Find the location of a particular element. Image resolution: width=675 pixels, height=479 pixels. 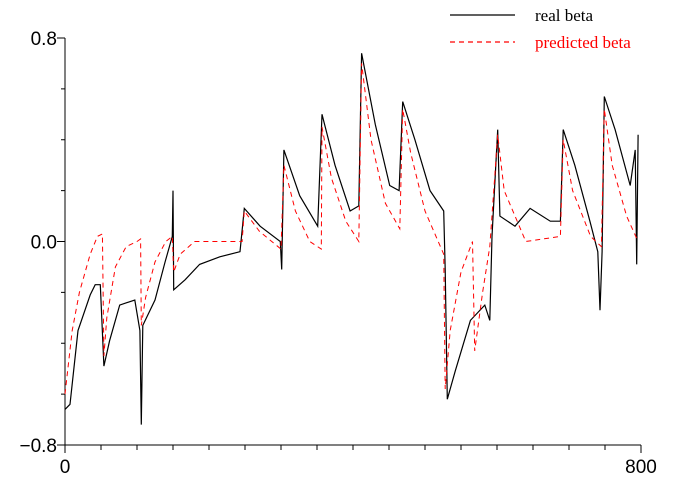

y-tick-label: 0.8 is located at coordinates (44, 39).